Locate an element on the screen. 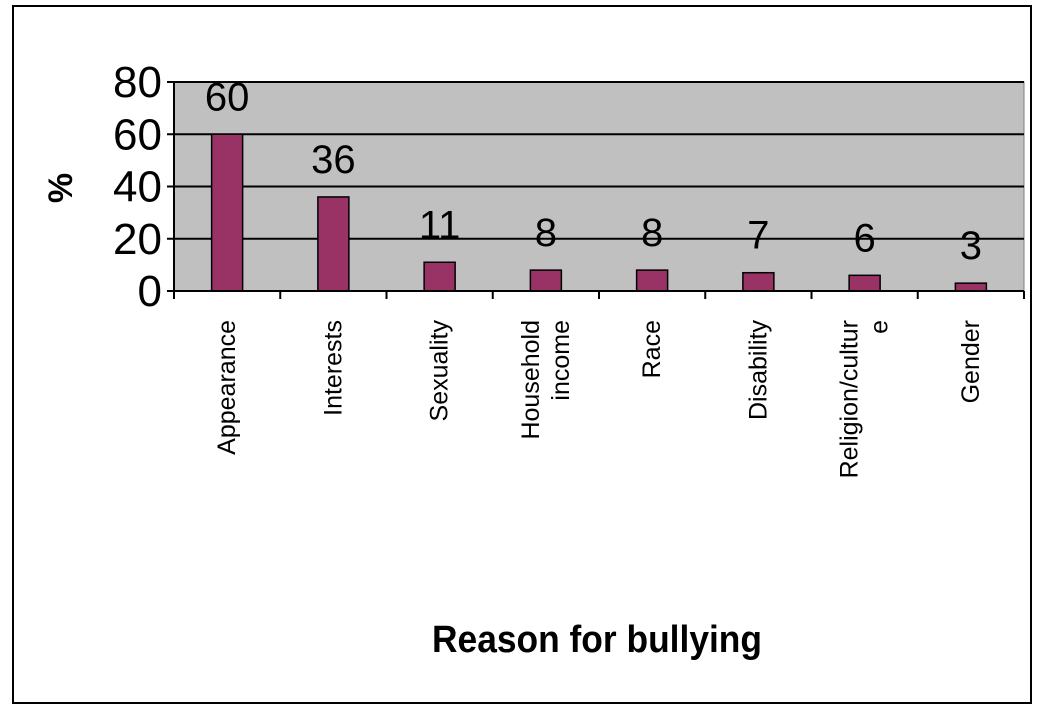 This screenshot has height=708, width=1043. x-tick-label-line: Disability is located at coordinates (758, 370).